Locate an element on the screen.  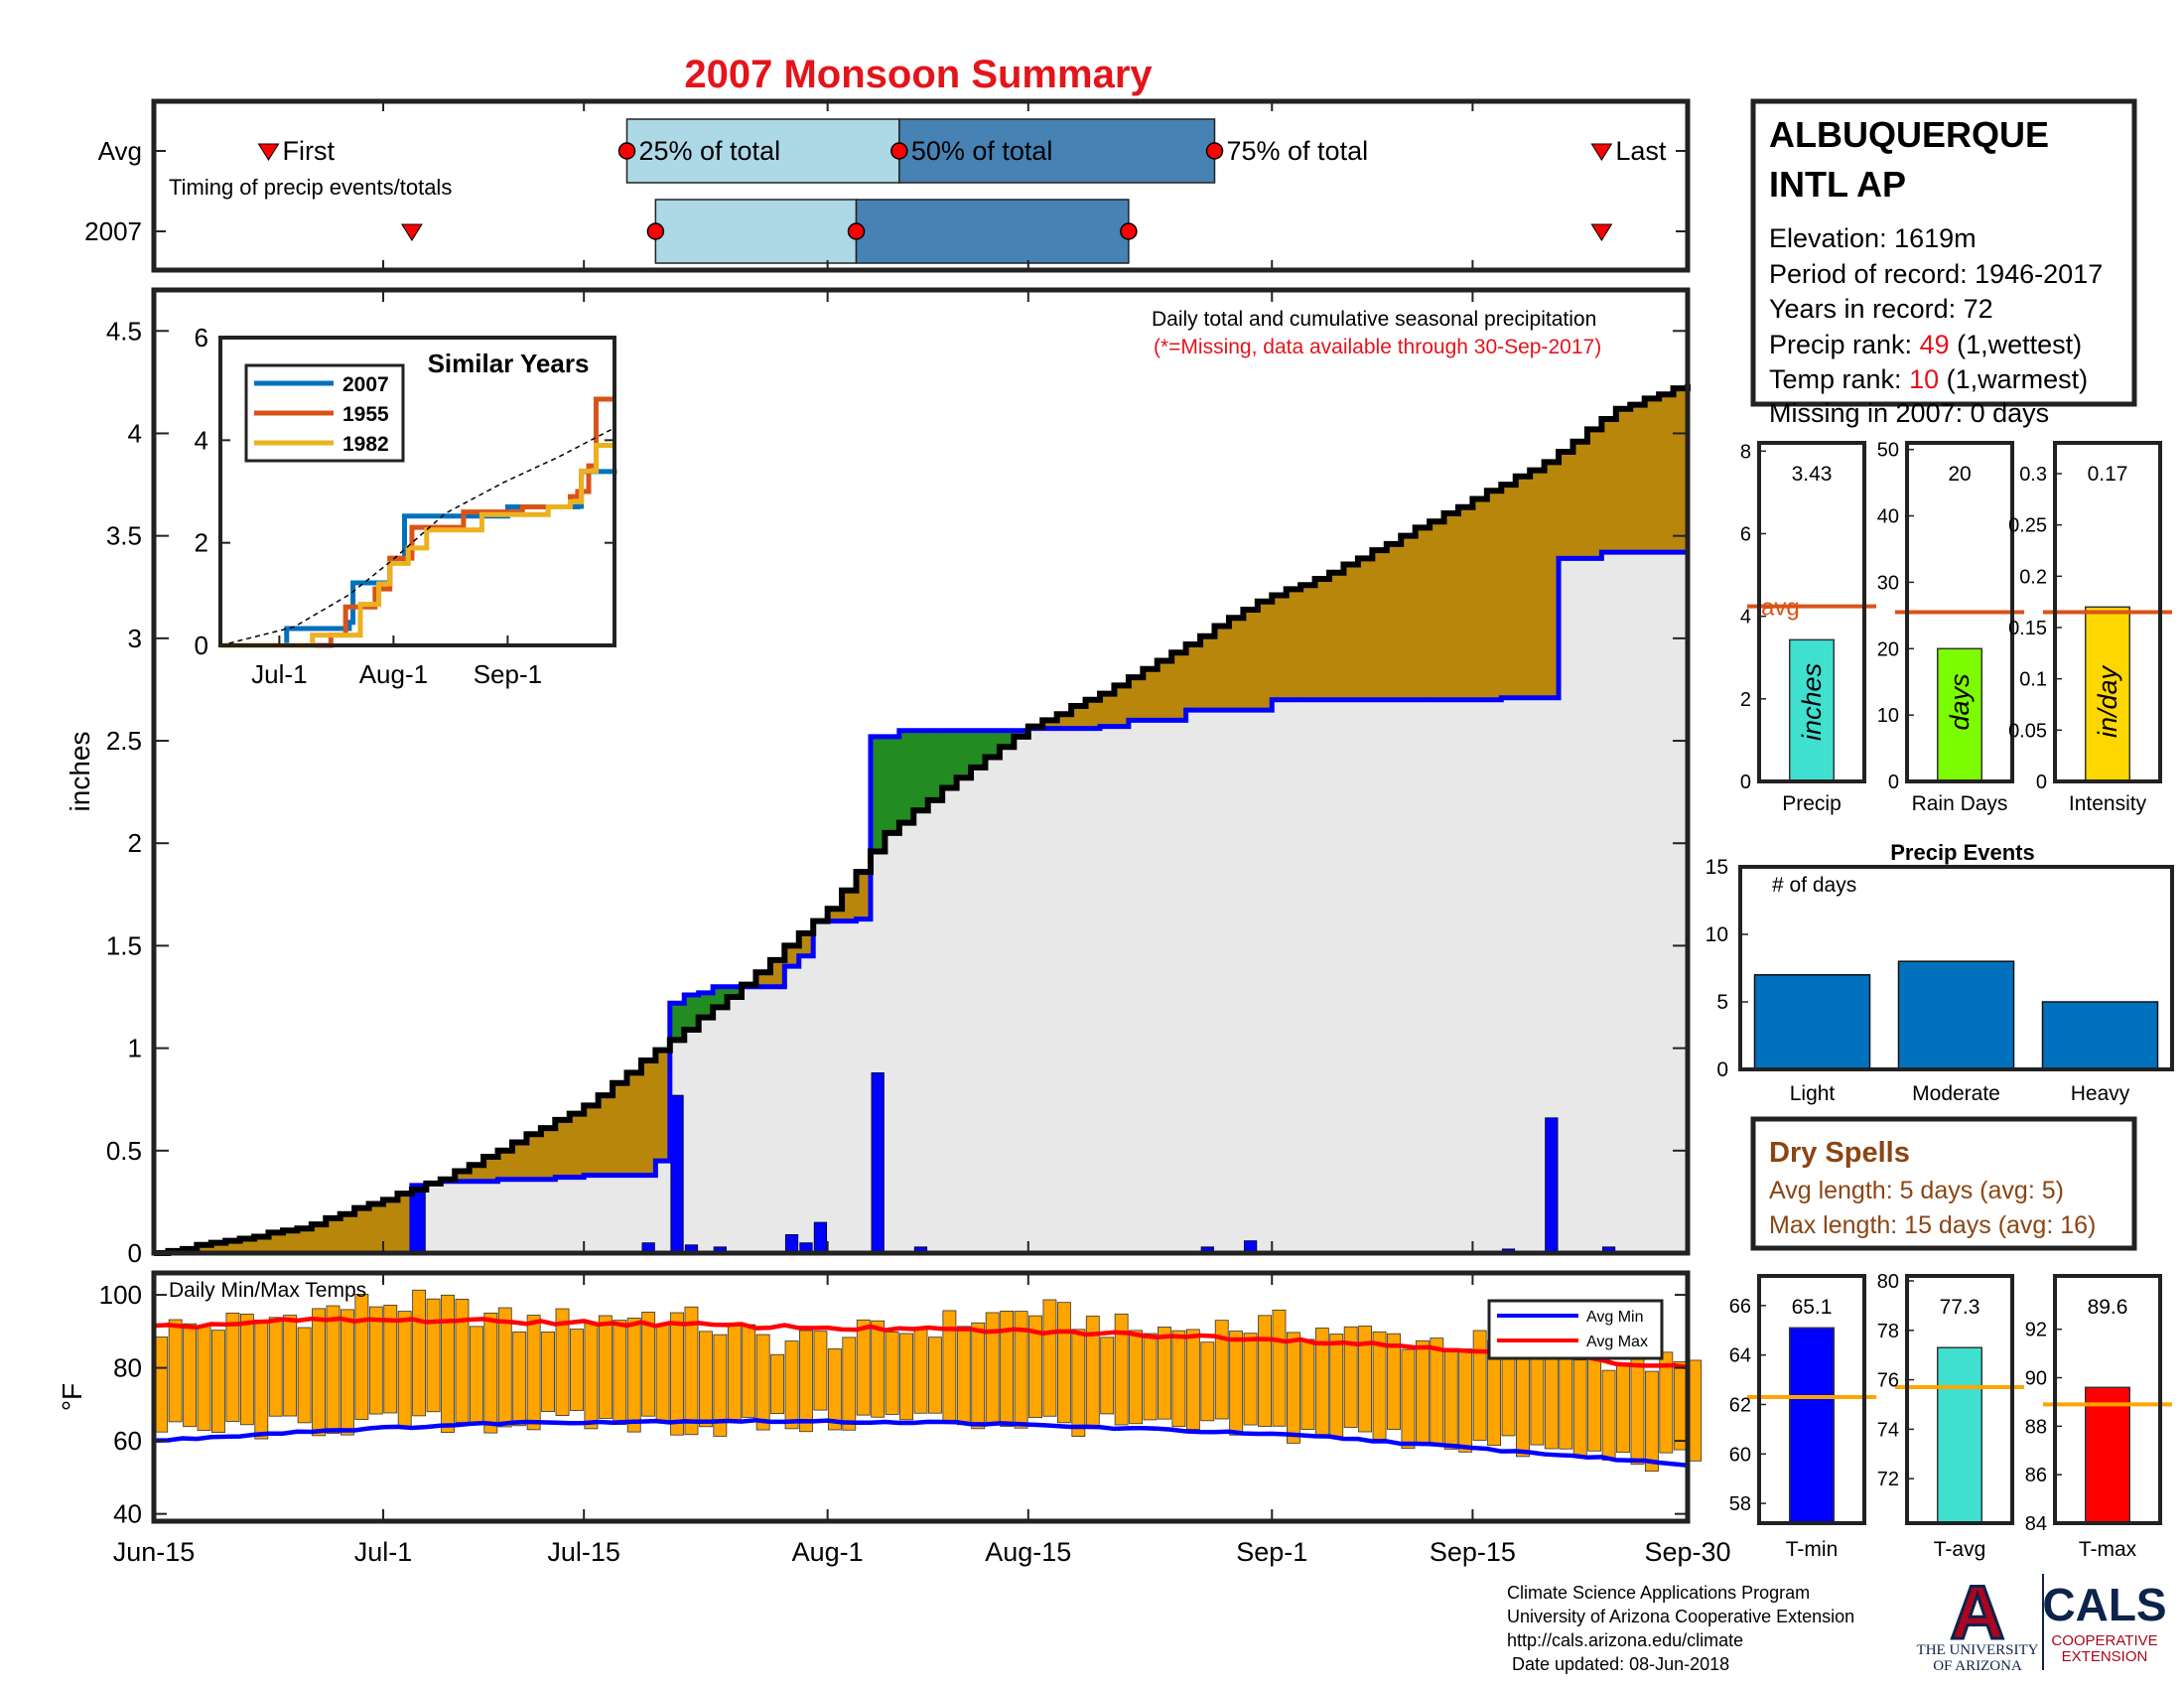
inset-series-1982 is located at coordinates (417, 545).